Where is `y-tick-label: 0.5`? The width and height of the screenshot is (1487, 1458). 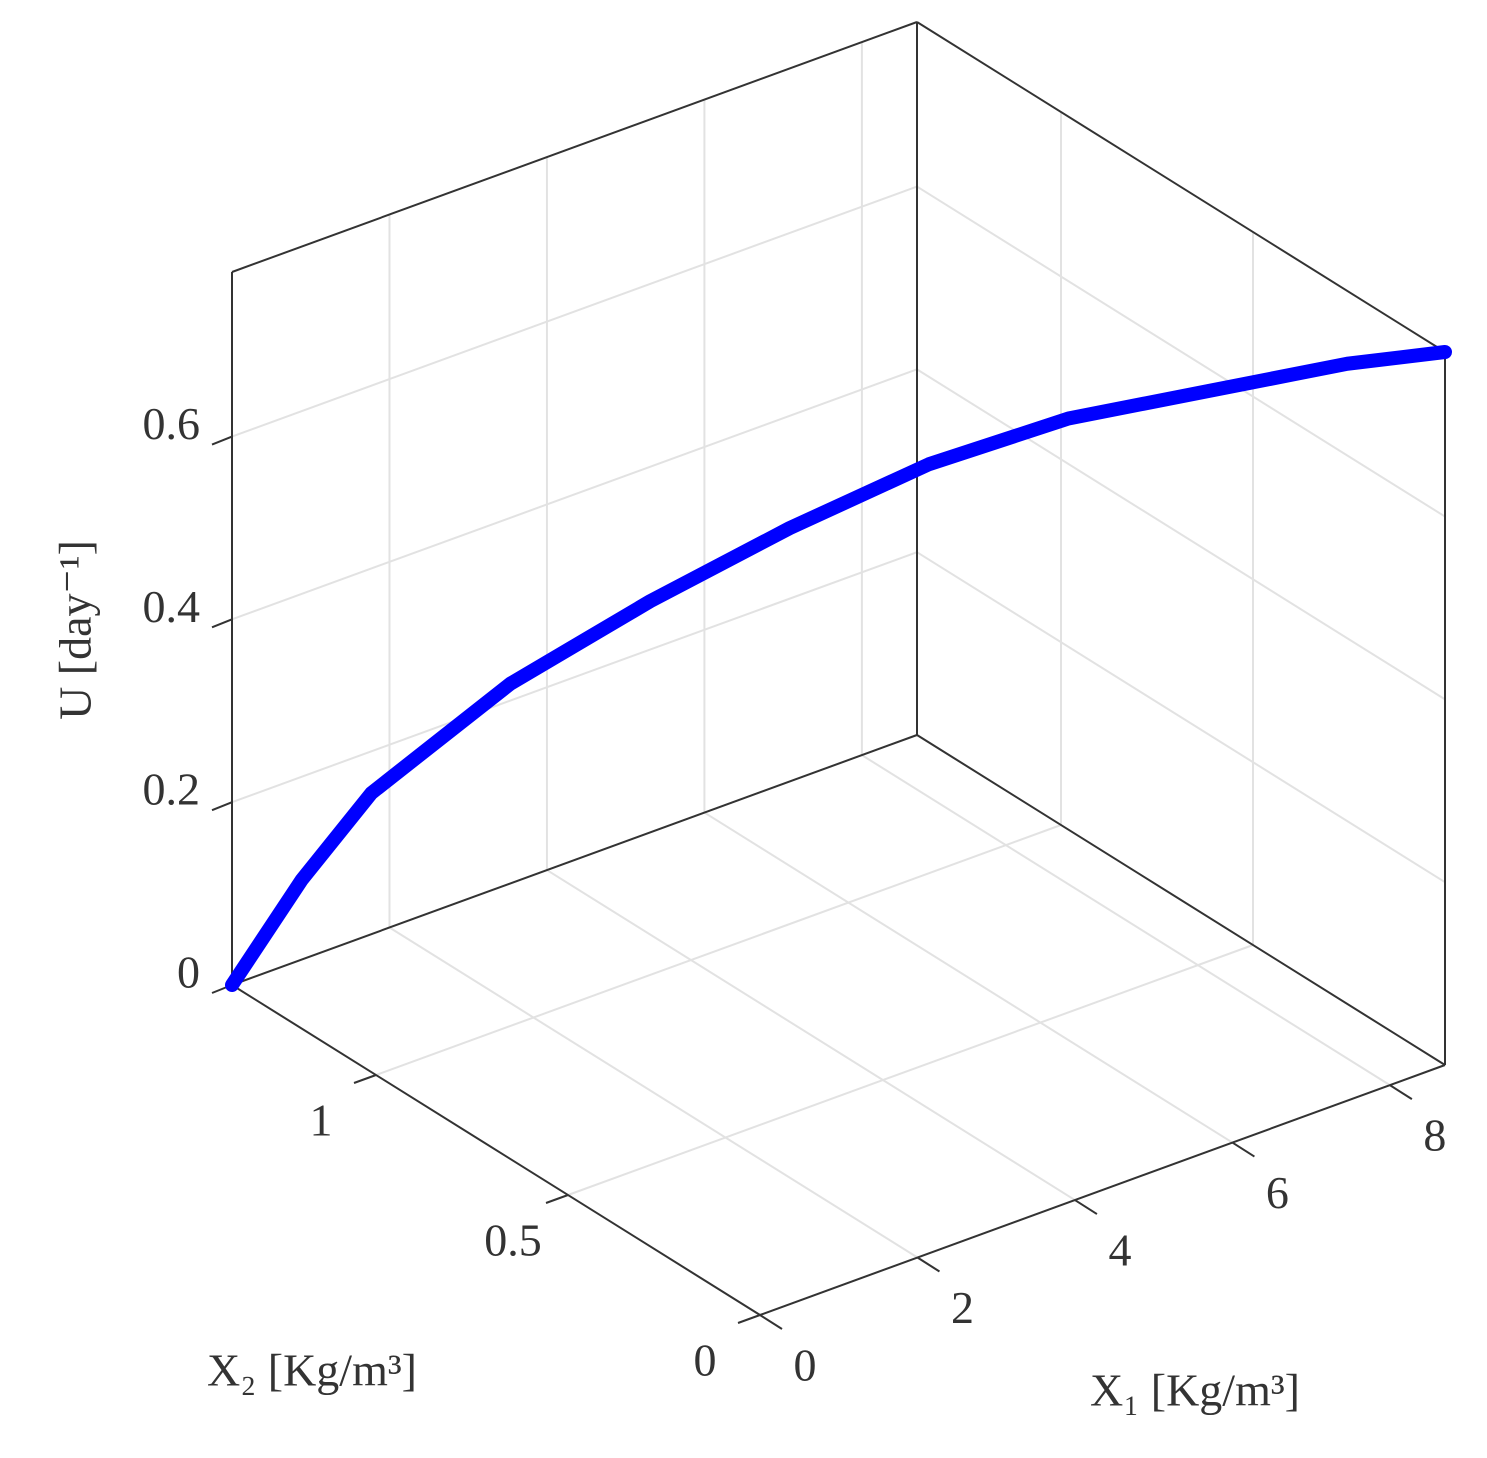 y-tick-label: 0.5 is located at coordinates (513, 1240).